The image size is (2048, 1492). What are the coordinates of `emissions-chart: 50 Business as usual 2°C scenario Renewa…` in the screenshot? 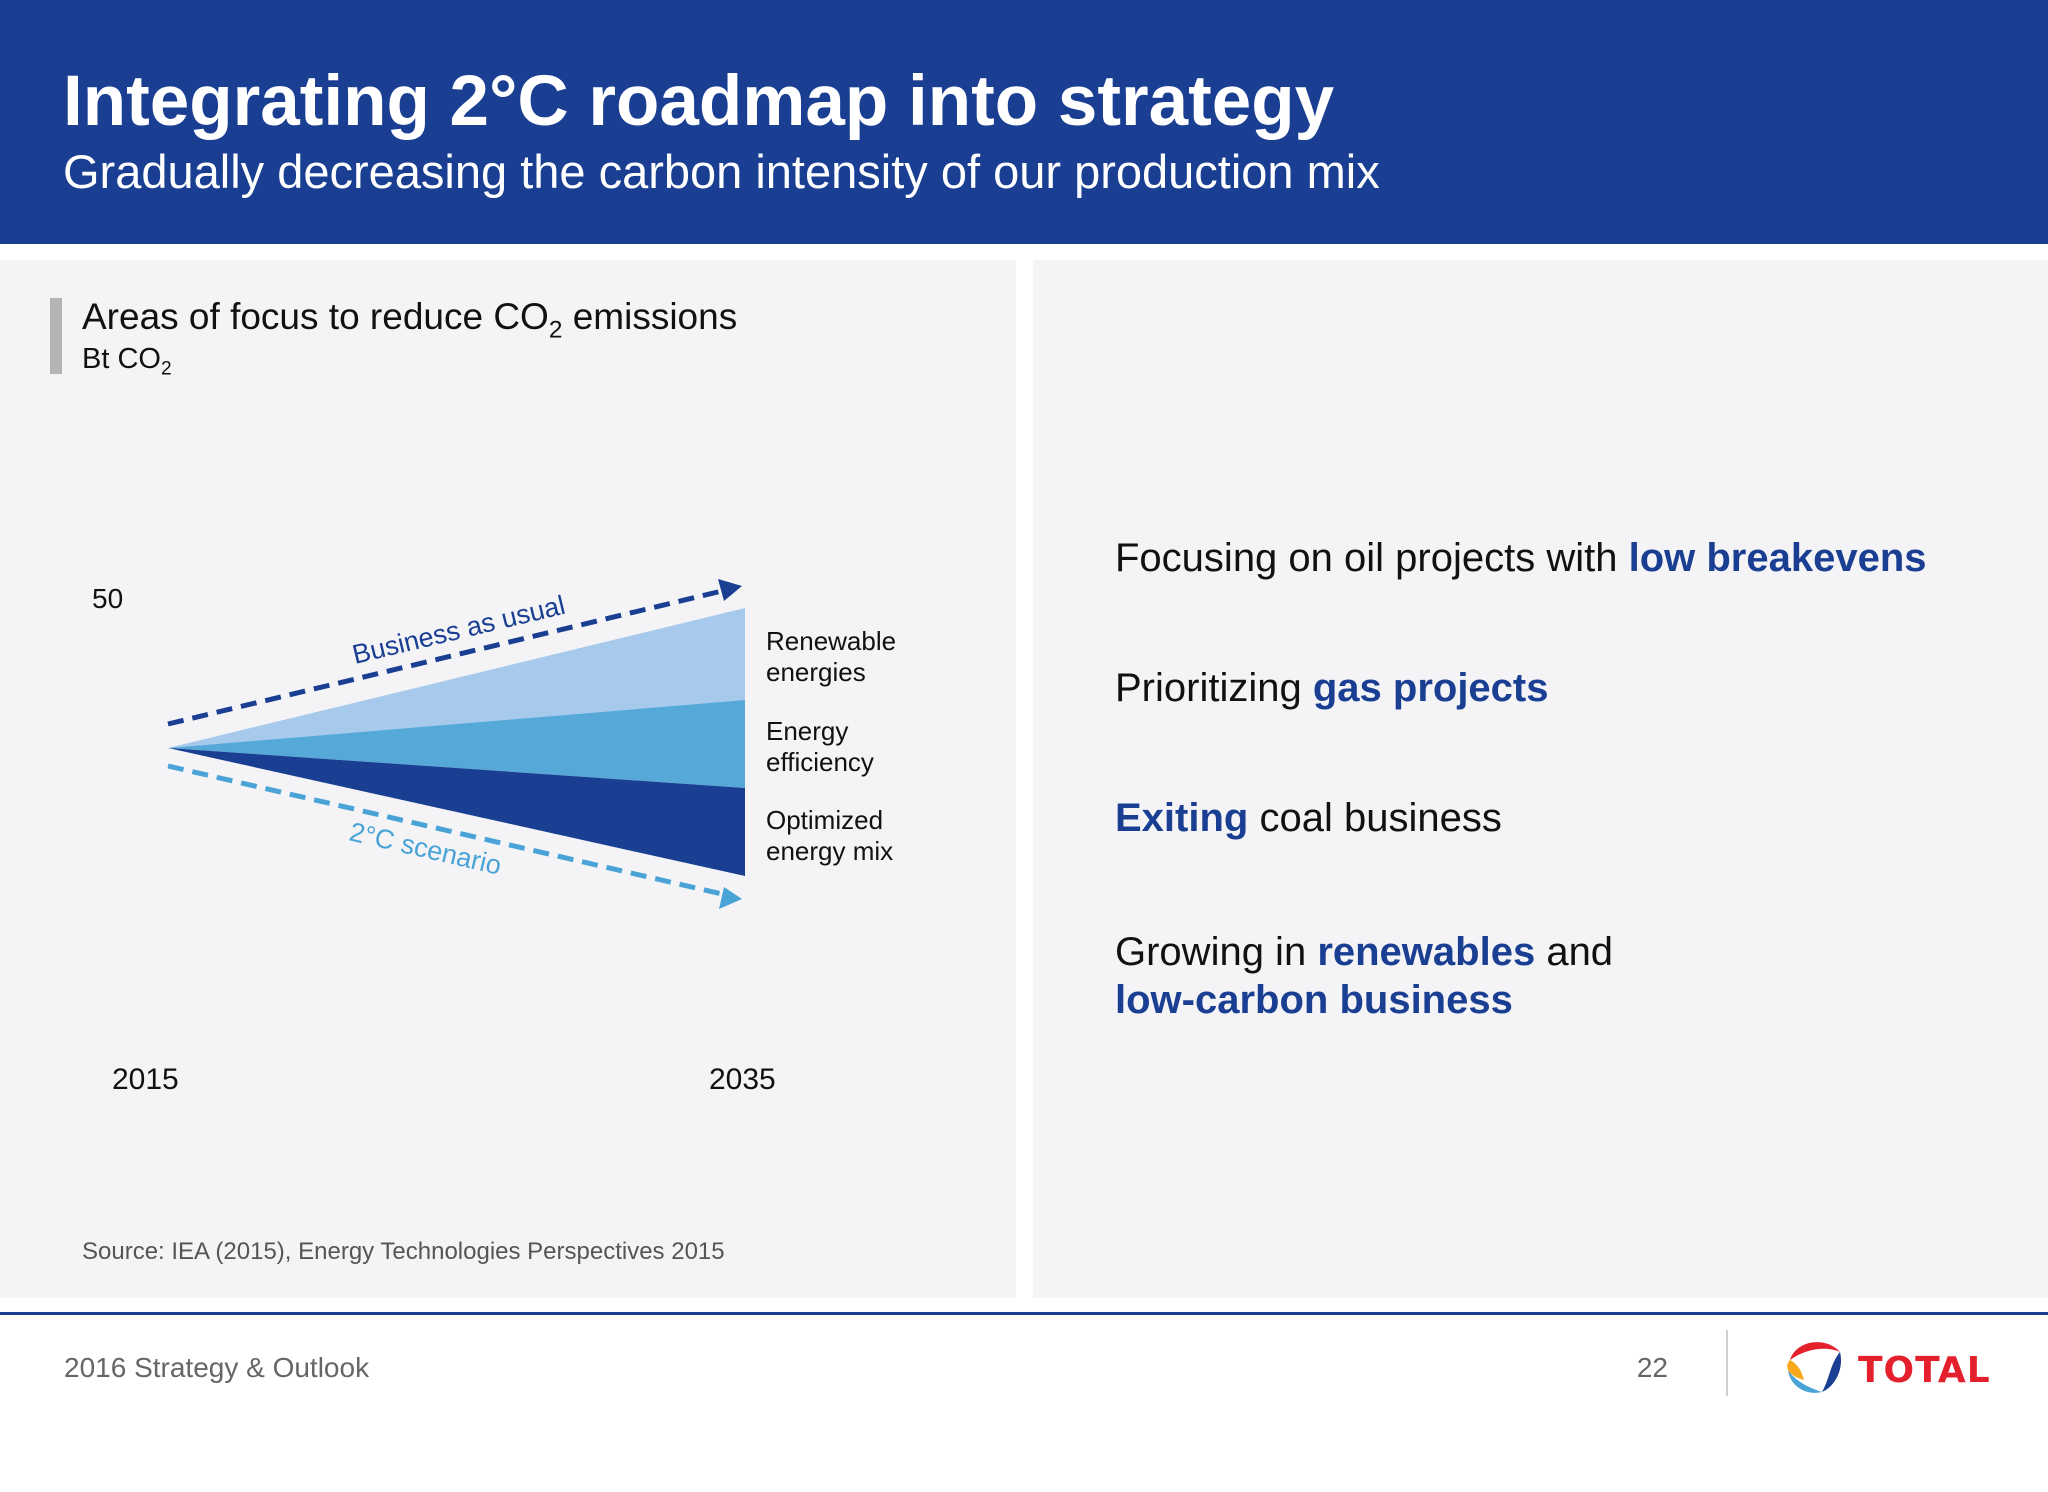 It's located at (497, 837).